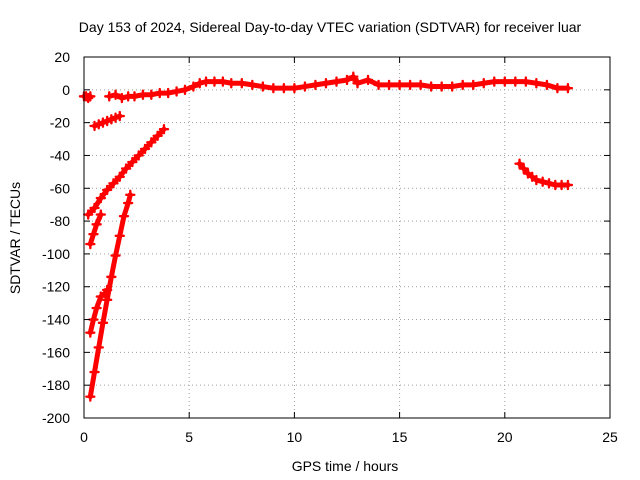 Image resolution: width=640 pixels, height=480 pixels. What do you see at coordinates (189, 437) in the screenshot?
I see `x-tick-label: 5` at bounding box center [189, 437].